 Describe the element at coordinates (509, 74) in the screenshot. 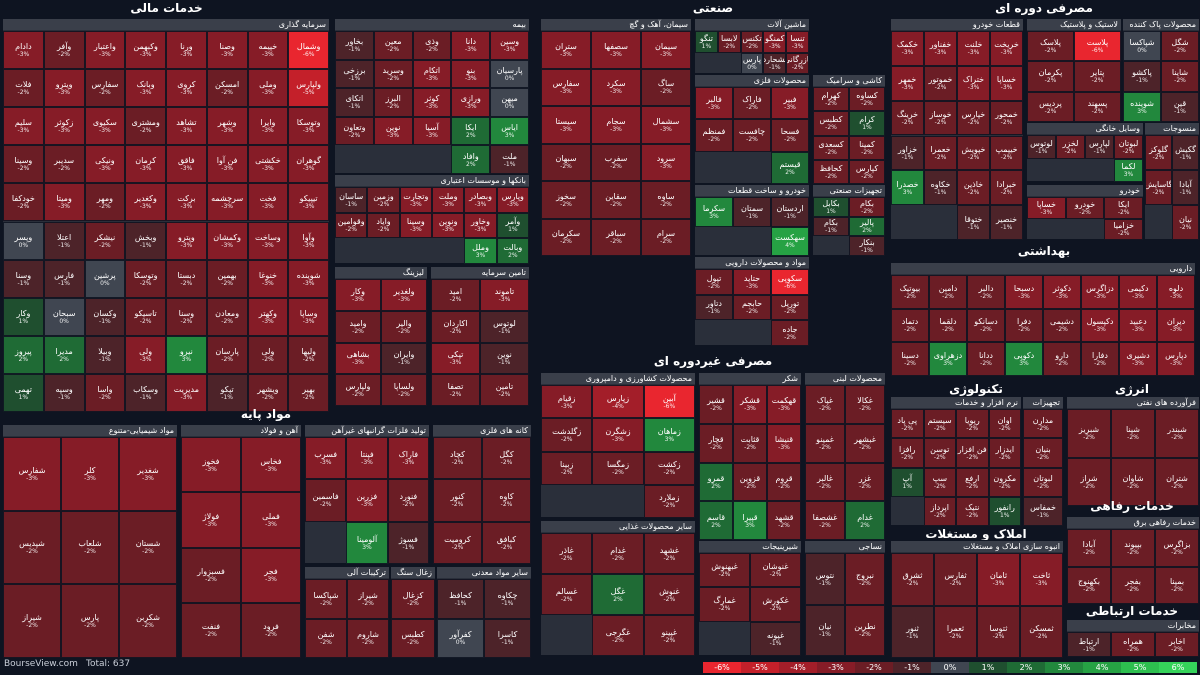

I see `stock-tile: پارسیان 0%` at that location.